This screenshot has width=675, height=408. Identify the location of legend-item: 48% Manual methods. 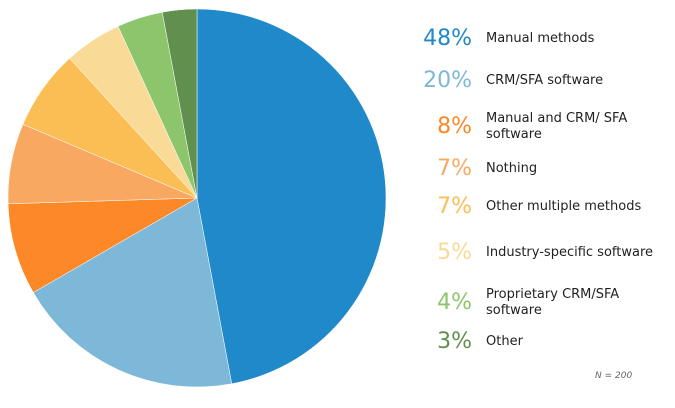
(544, 39).